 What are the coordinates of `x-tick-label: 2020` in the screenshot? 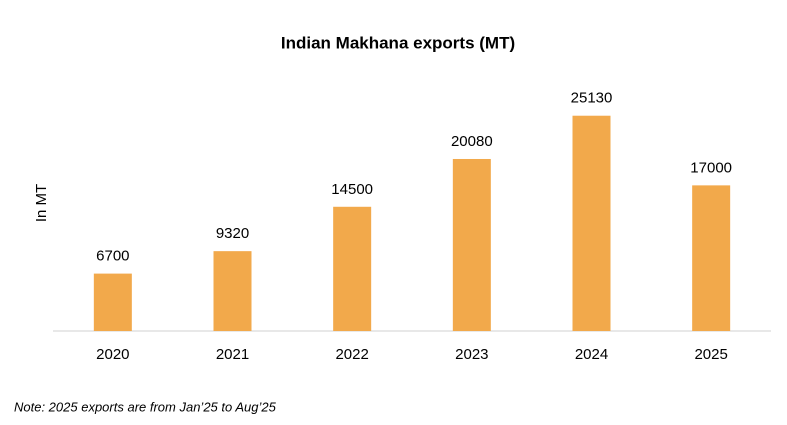 It's located at (112, 354).